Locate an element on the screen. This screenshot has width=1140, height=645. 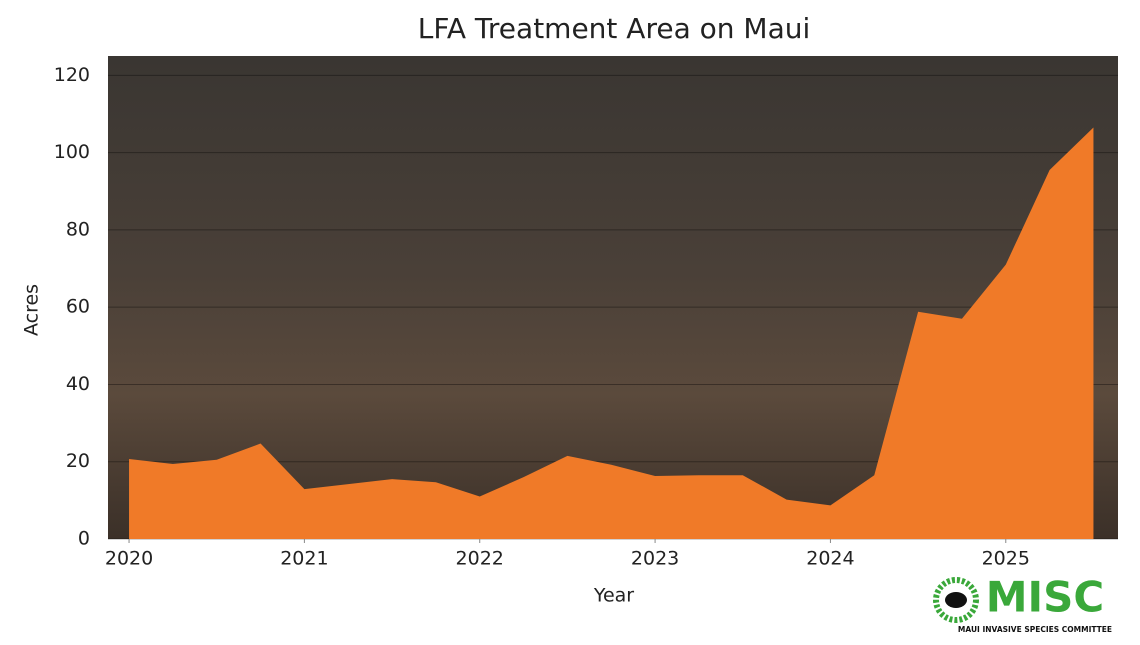
logo-subtitle: MAUI INVASIVE SPECIES COMMITTEE is located at coordinates (1035, 629).